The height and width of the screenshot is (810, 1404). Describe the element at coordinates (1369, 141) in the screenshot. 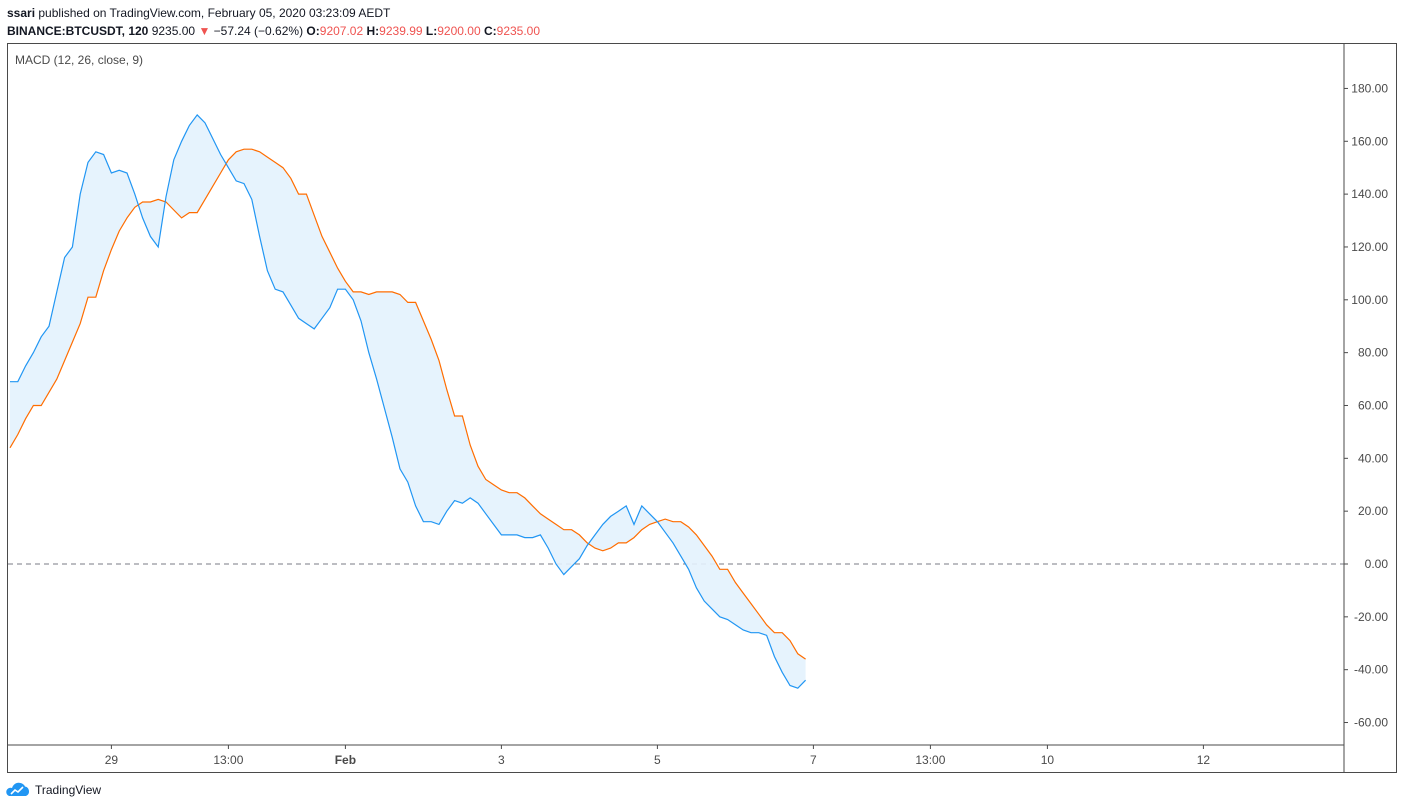

I see `y-tick-label: 160.00` at that location.